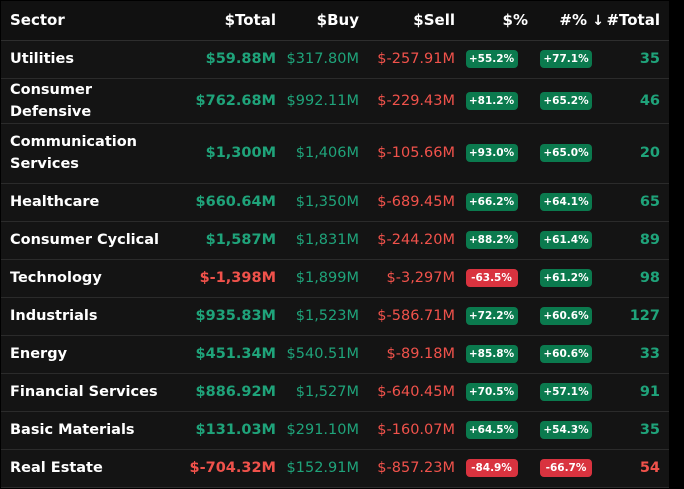 This screenshot has width=684, height=489. I want to click on count-value: 33, so click(636, 354).